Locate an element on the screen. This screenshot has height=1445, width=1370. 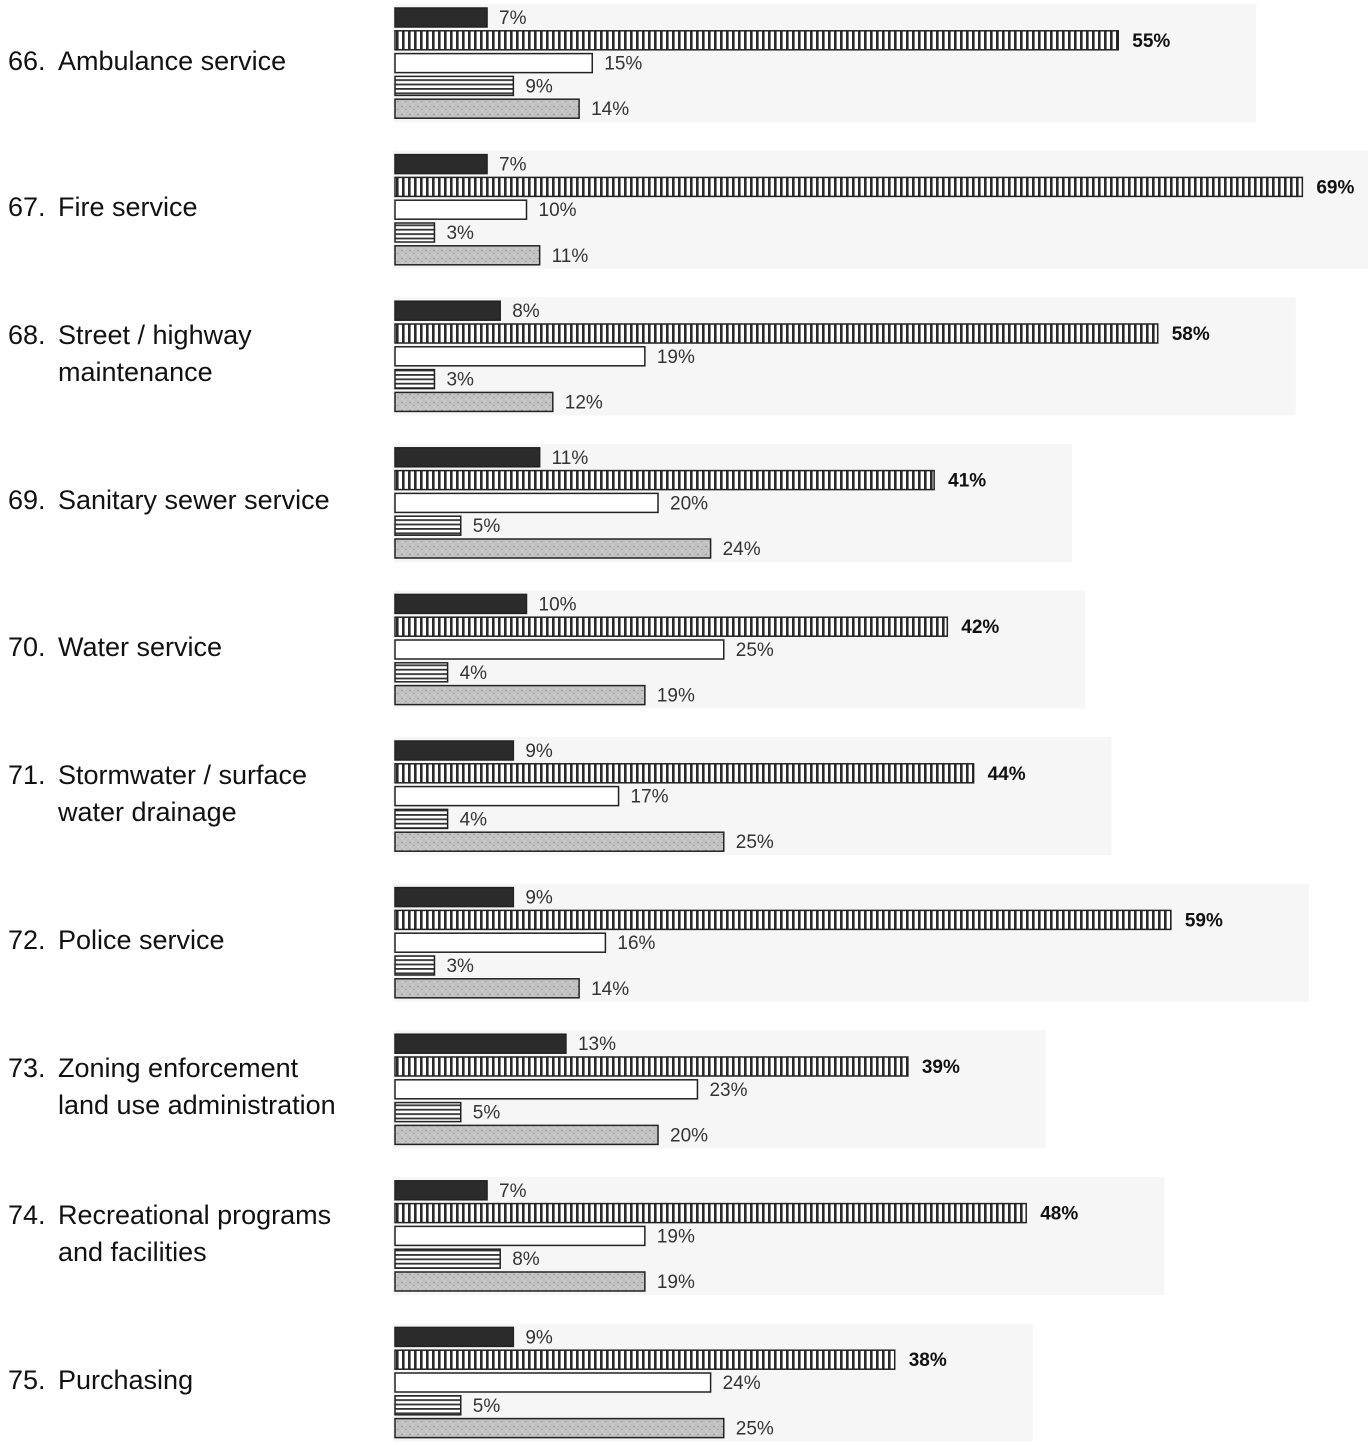
data-label: 7% is located at coordinates (513, 1191).